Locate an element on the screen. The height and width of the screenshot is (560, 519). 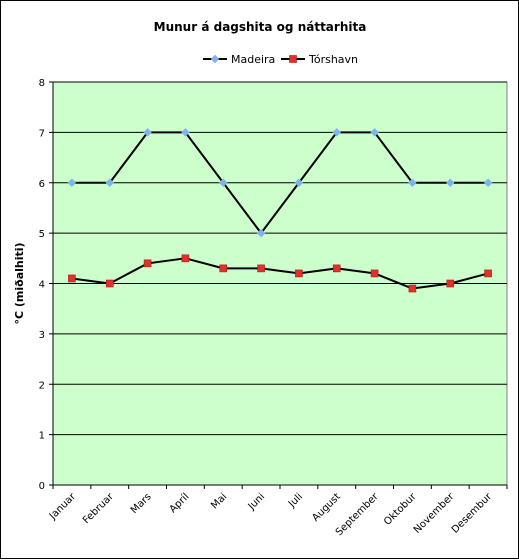
y-tick-label: 8 is located at coordinates (42, 83).